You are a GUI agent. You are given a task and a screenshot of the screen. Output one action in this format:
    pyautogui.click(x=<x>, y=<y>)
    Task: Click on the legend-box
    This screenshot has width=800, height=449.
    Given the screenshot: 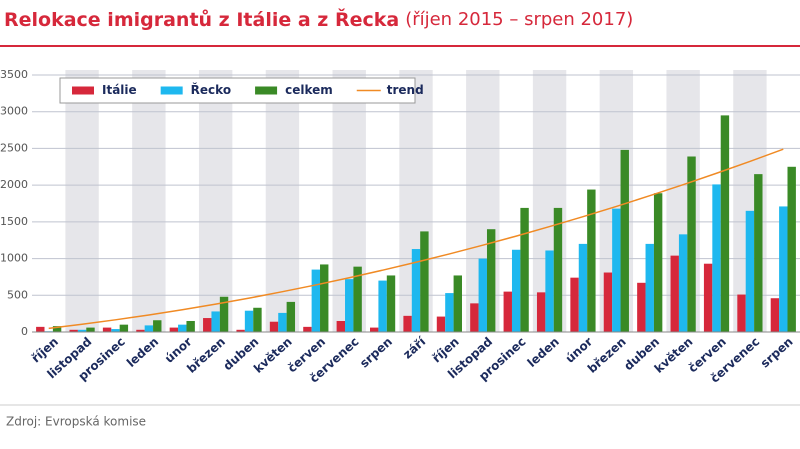 What is the action you would take?
    pyautogui.click(x=237, y=90)
    